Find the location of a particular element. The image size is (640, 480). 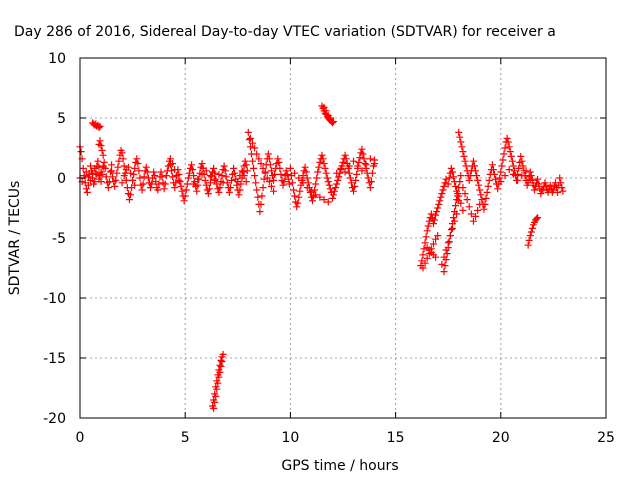

x-tick-label: 0 is located at coordinates (80, 438).